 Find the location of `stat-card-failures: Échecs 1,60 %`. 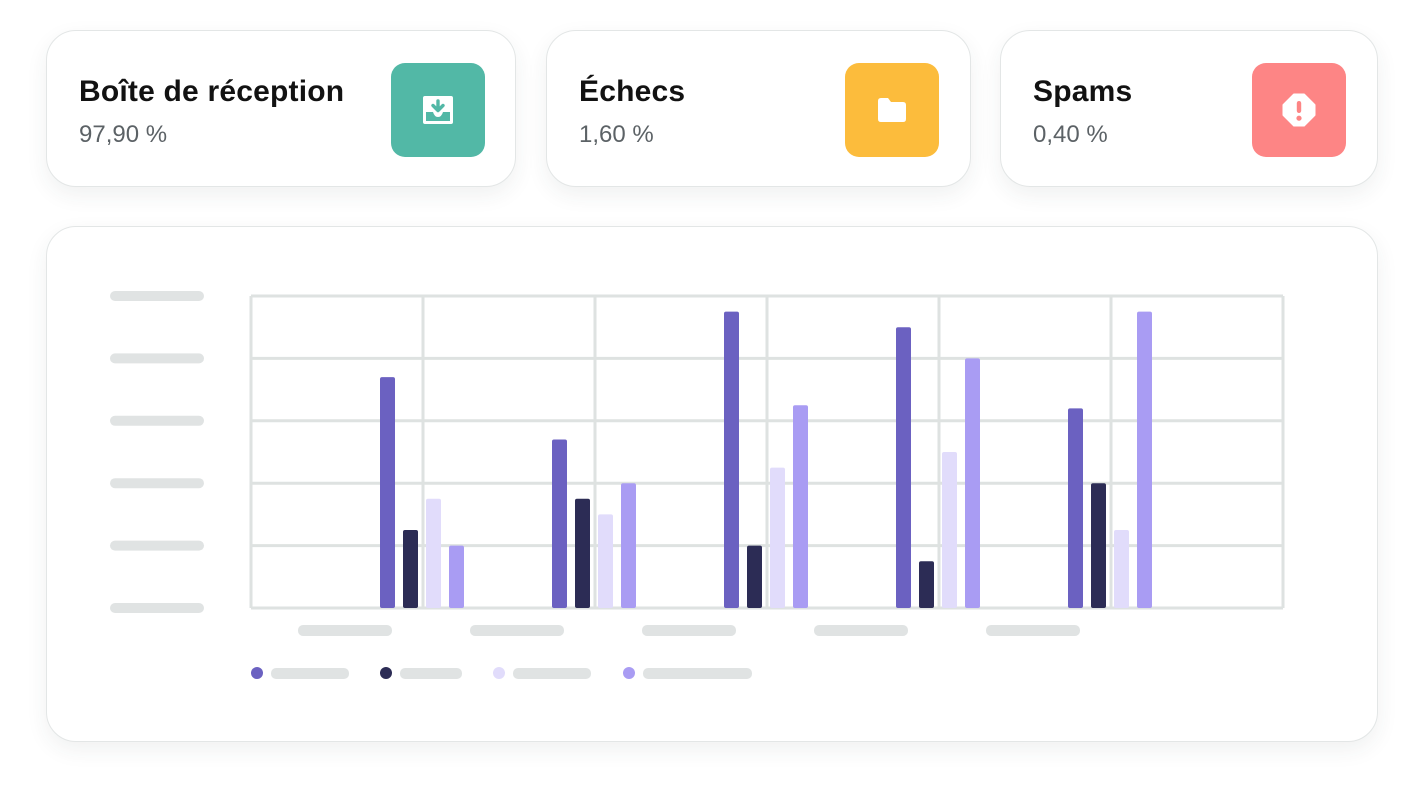

stat-card-failures: Échecs 1,60 % is located at coordinates (758, 108).